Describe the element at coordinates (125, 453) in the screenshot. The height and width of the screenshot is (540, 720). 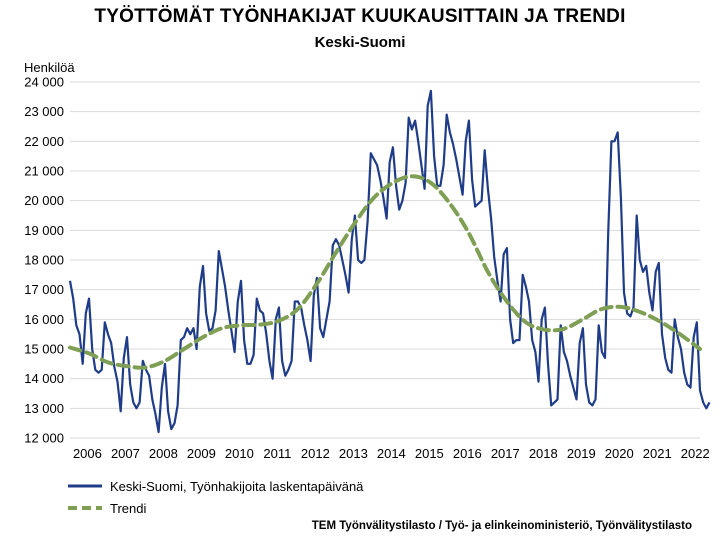
I see `x-tick-label: 2007` at that location.